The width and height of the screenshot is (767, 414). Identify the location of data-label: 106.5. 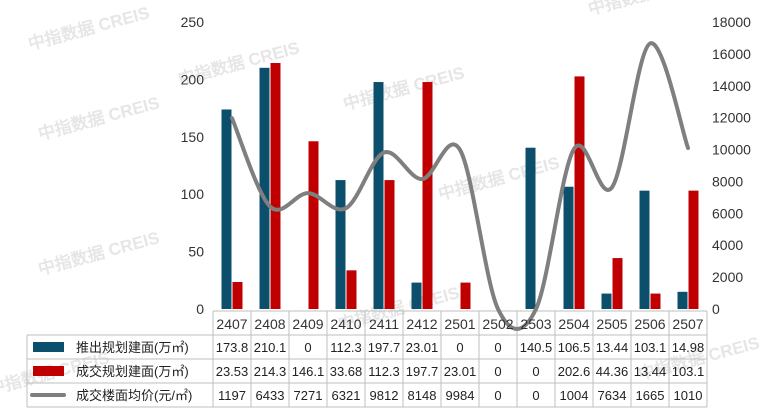
(574, 347).